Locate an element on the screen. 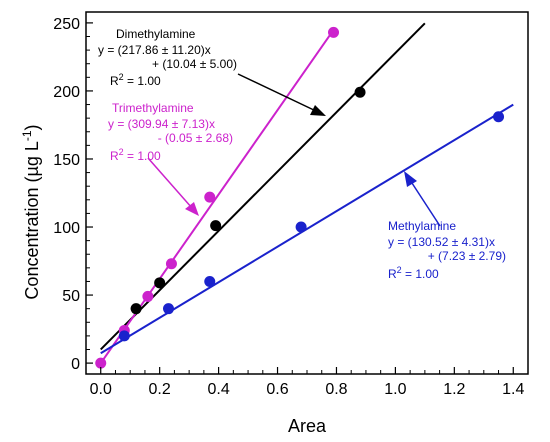  dimethylamine-name: Dimethylamine is located at coordinates (156, 34).